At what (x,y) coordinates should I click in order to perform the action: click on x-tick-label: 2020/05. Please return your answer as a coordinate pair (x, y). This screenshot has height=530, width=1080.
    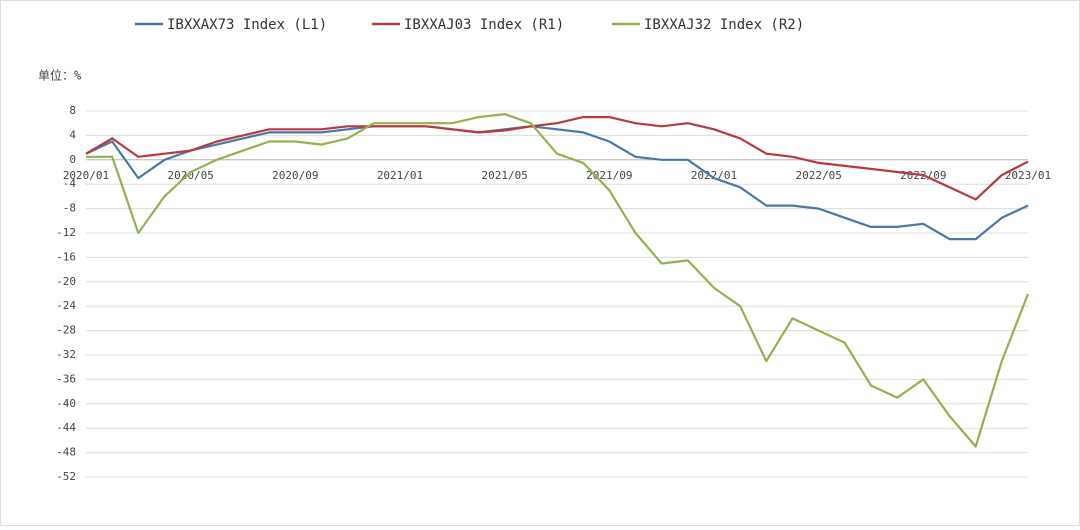
    Looking at the image, I should click on (190, 175).